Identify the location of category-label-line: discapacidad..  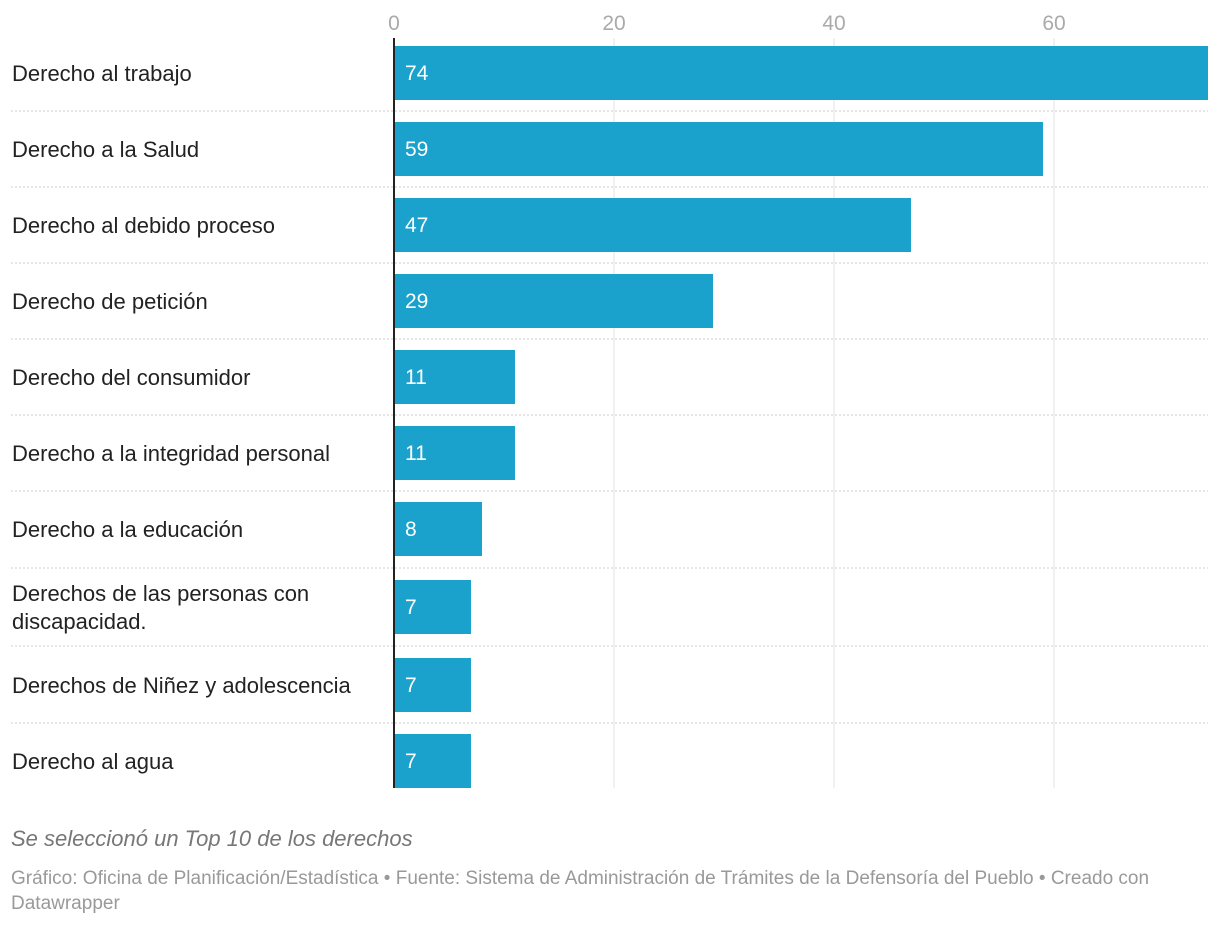
(79, 621).